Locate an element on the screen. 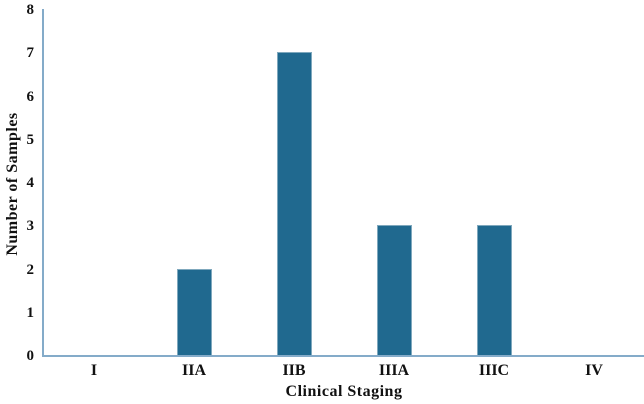  y-tick-label: 0 is located at coordinates (30, 356).